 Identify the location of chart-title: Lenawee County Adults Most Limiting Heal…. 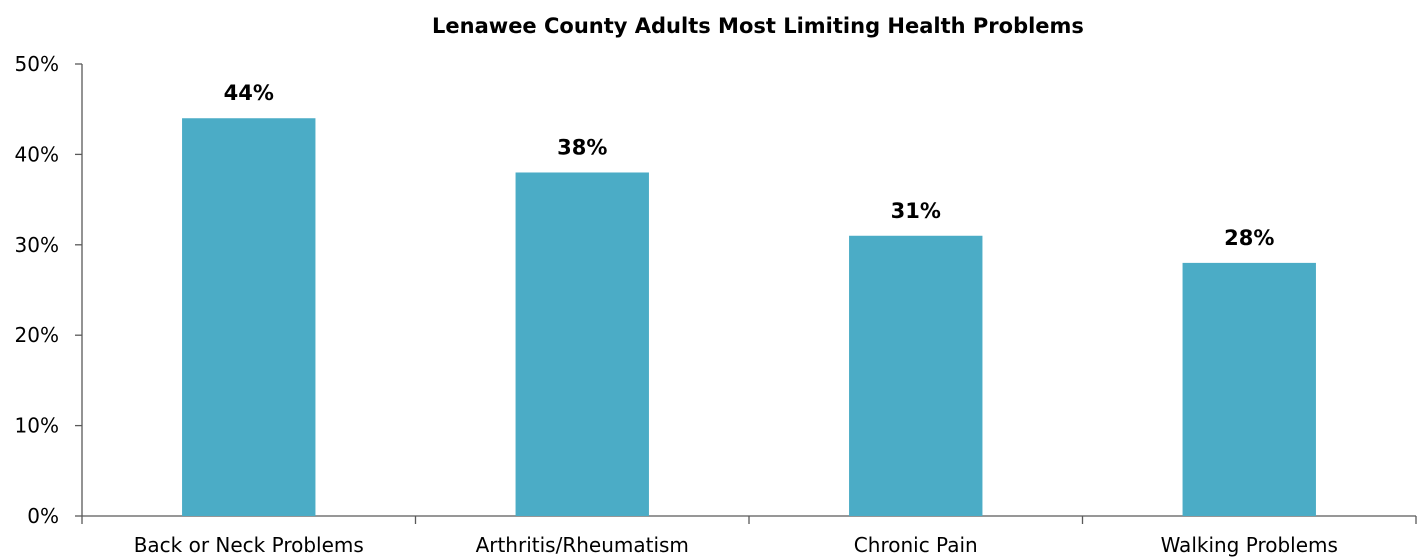
(758, 26).